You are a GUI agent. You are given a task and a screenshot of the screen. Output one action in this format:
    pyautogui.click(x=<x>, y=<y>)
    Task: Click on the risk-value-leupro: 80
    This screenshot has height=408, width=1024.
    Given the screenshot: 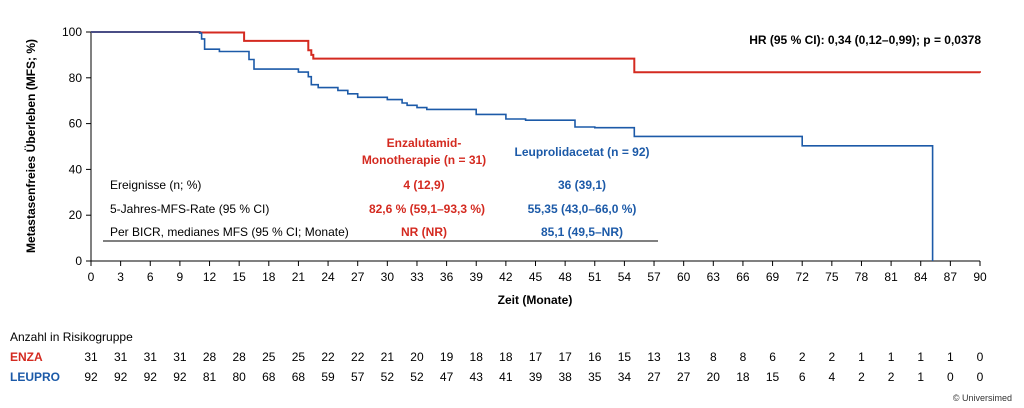 What is the action you would take?
    pyautogui.click(x=239, y=377)
    